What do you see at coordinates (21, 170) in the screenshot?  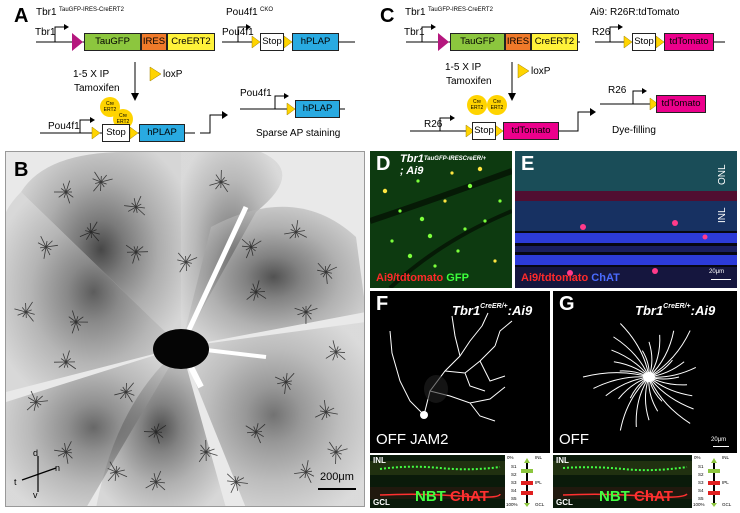 I see `panel-label-b: B` at bounding box center [21, 170].